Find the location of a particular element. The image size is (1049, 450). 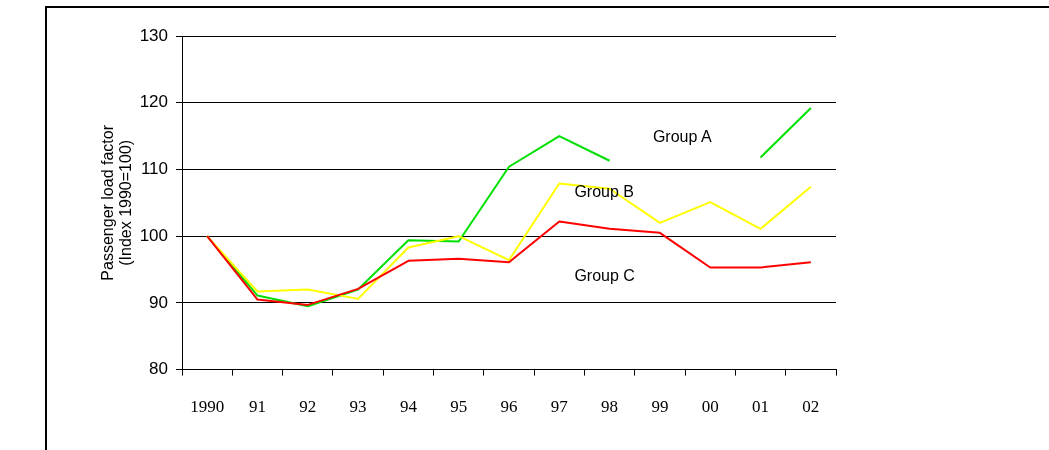

text: Group A is located at coordinates (682, 137).